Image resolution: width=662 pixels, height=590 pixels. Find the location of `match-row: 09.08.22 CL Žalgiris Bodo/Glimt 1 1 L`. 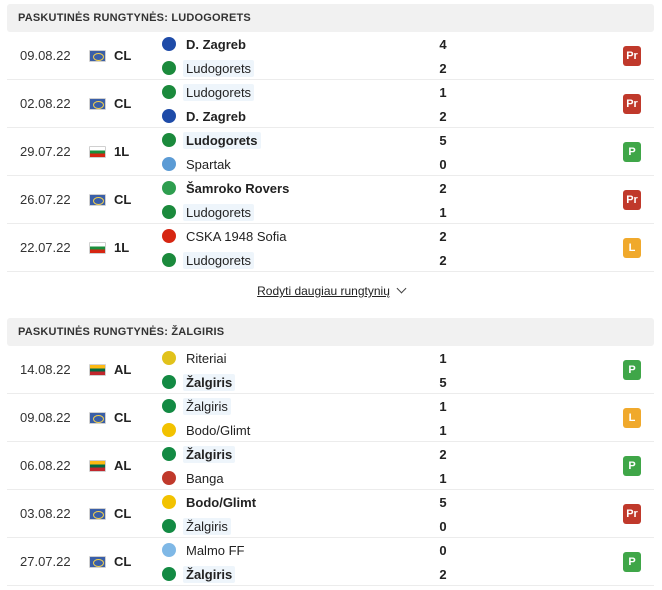

match-row: 09.08.22 CL Žalgiris Bodo/Glimt 1 1 L is located at coordinates (330, 418).